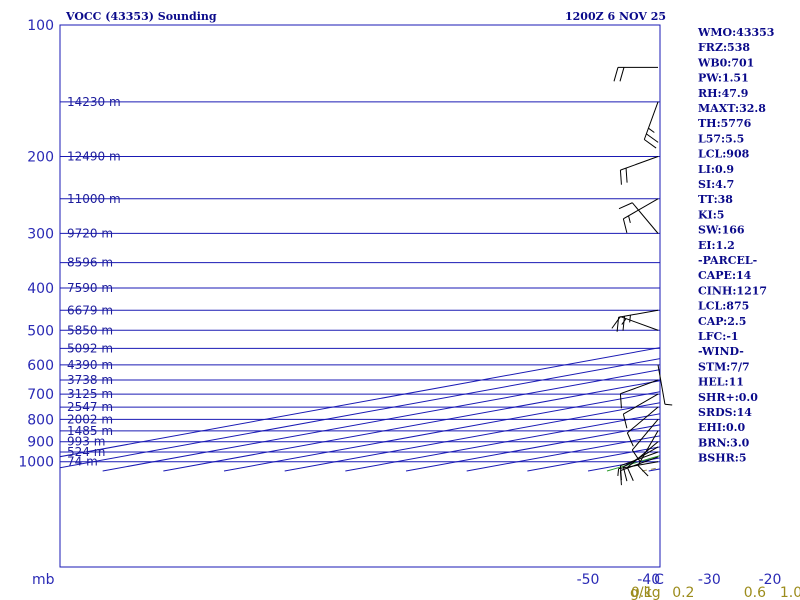  I want to click on index-item: LI:0.9, so click(716, 169).